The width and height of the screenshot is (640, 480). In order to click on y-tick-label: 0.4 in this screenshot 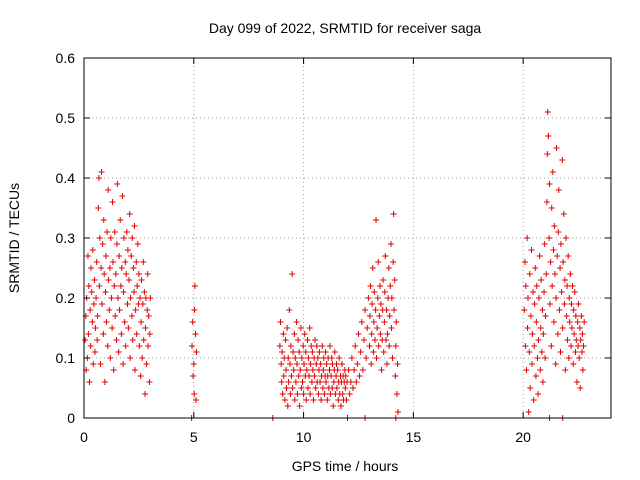, I will do `click(66, 178)`.